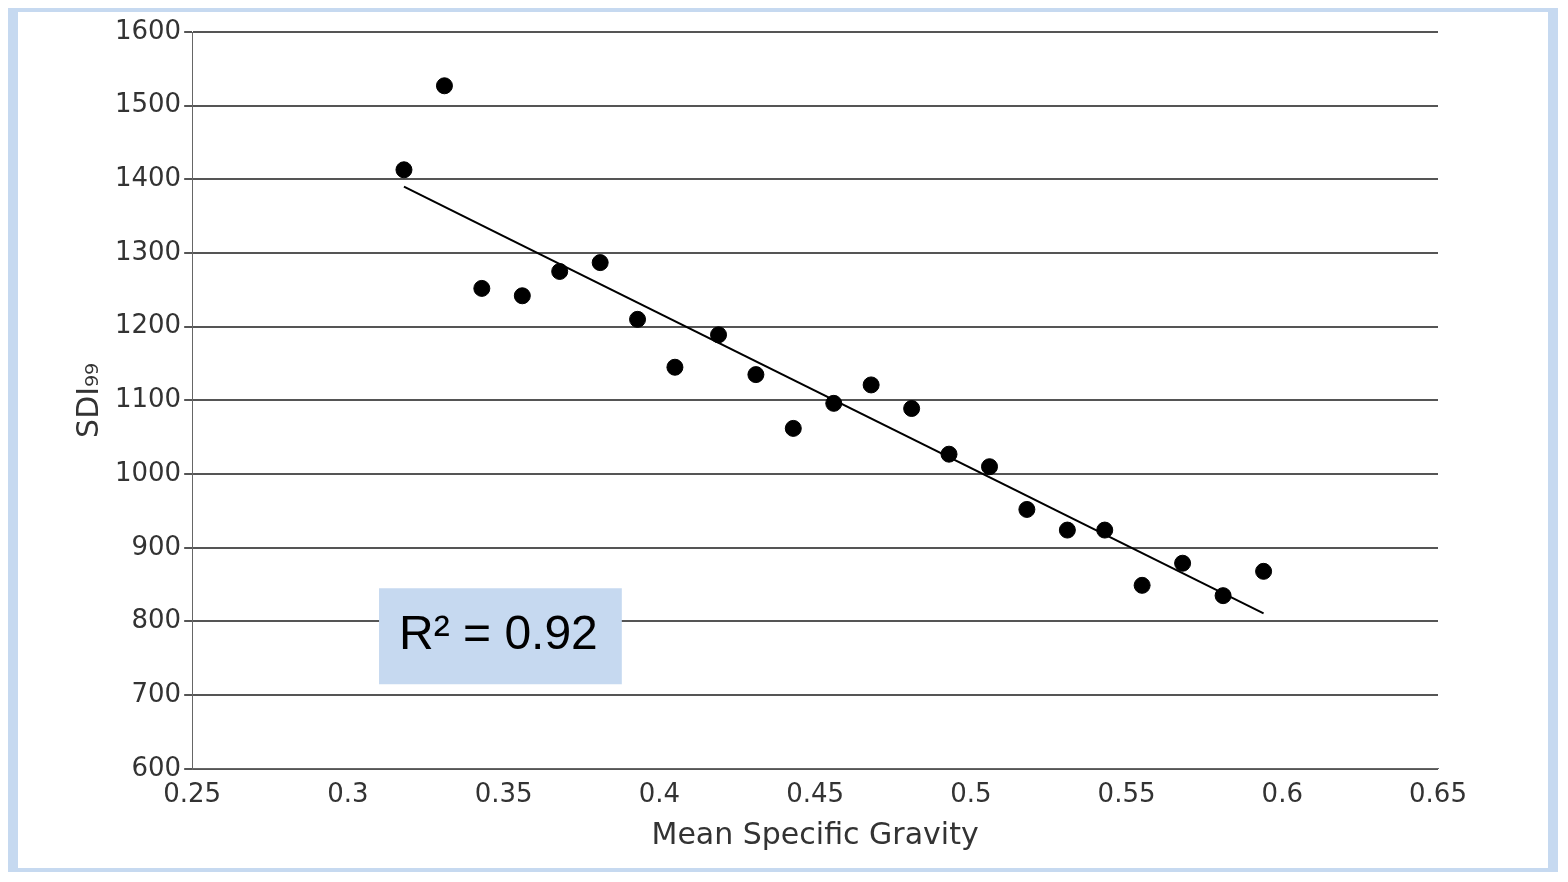 The height and width of the screenshot is (882, 1568). Describe the element at coordinates (1282, 793) in the screenshot. I see `x-tick-label: 0.6` at that location.